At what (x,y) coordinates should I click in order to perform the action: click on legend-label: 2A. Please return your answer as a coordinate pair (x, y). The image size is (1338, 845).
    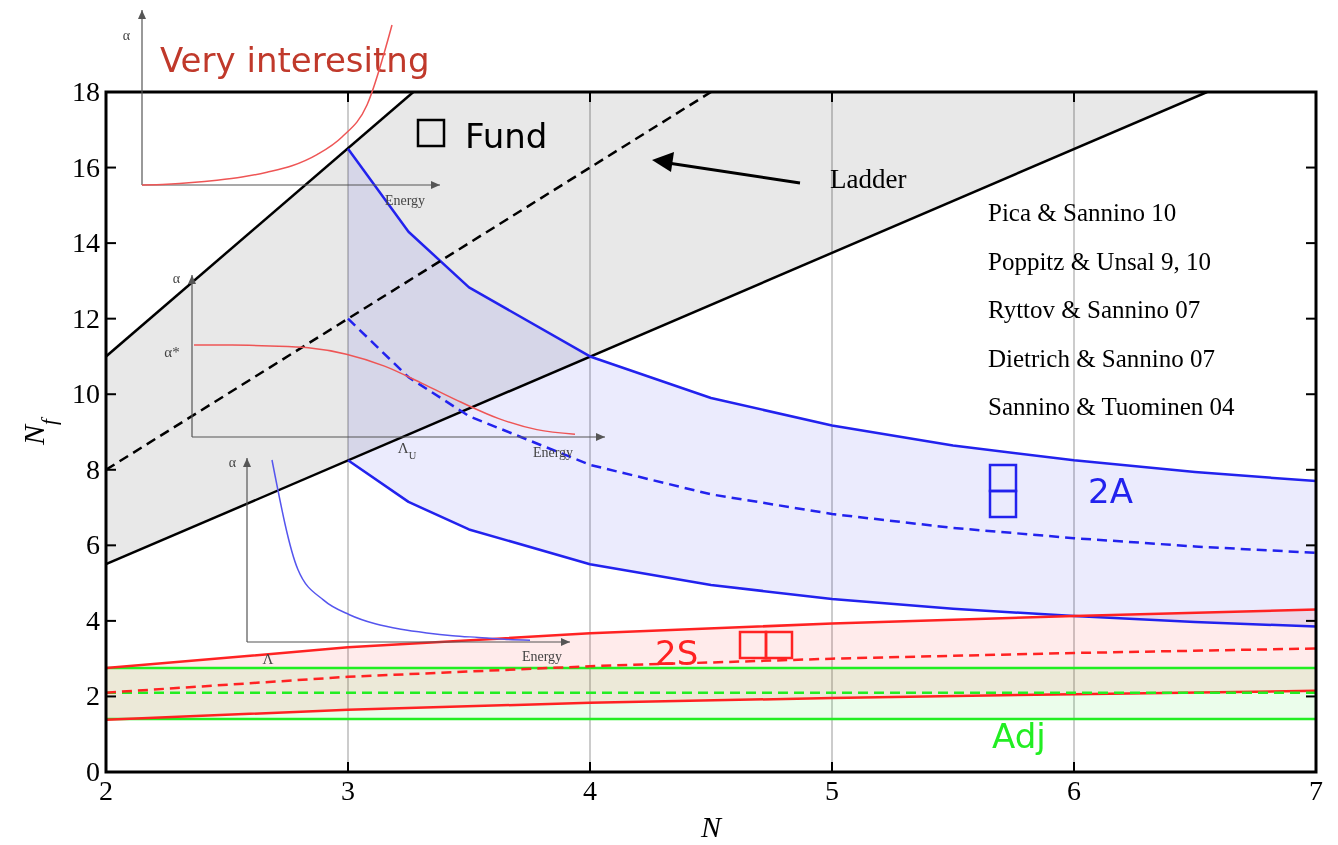
    Looking at the image, I should click on (1110, 491).